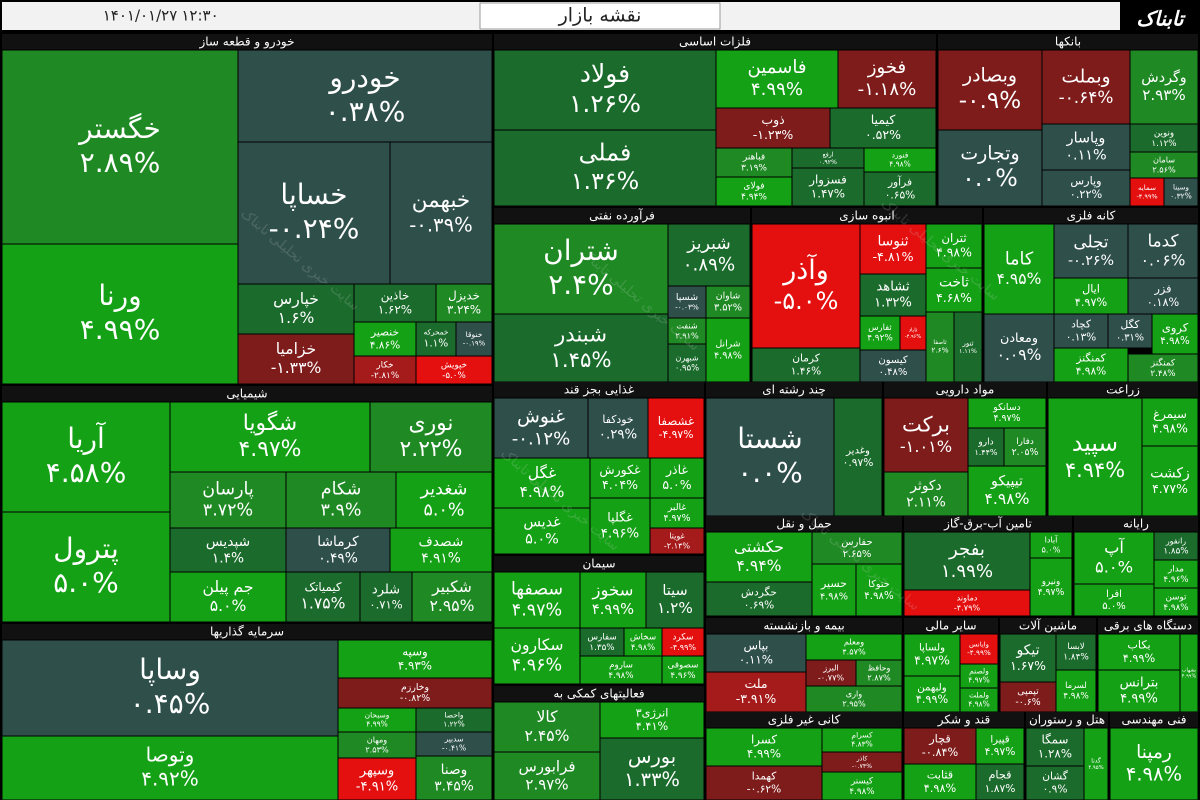 Image resolution: width=1200 pixels, height=800 pixels. Describe the element at coordinates (1162, 374) in the screenshot. I see `tile-change: ۲.۴۸%` at that location.